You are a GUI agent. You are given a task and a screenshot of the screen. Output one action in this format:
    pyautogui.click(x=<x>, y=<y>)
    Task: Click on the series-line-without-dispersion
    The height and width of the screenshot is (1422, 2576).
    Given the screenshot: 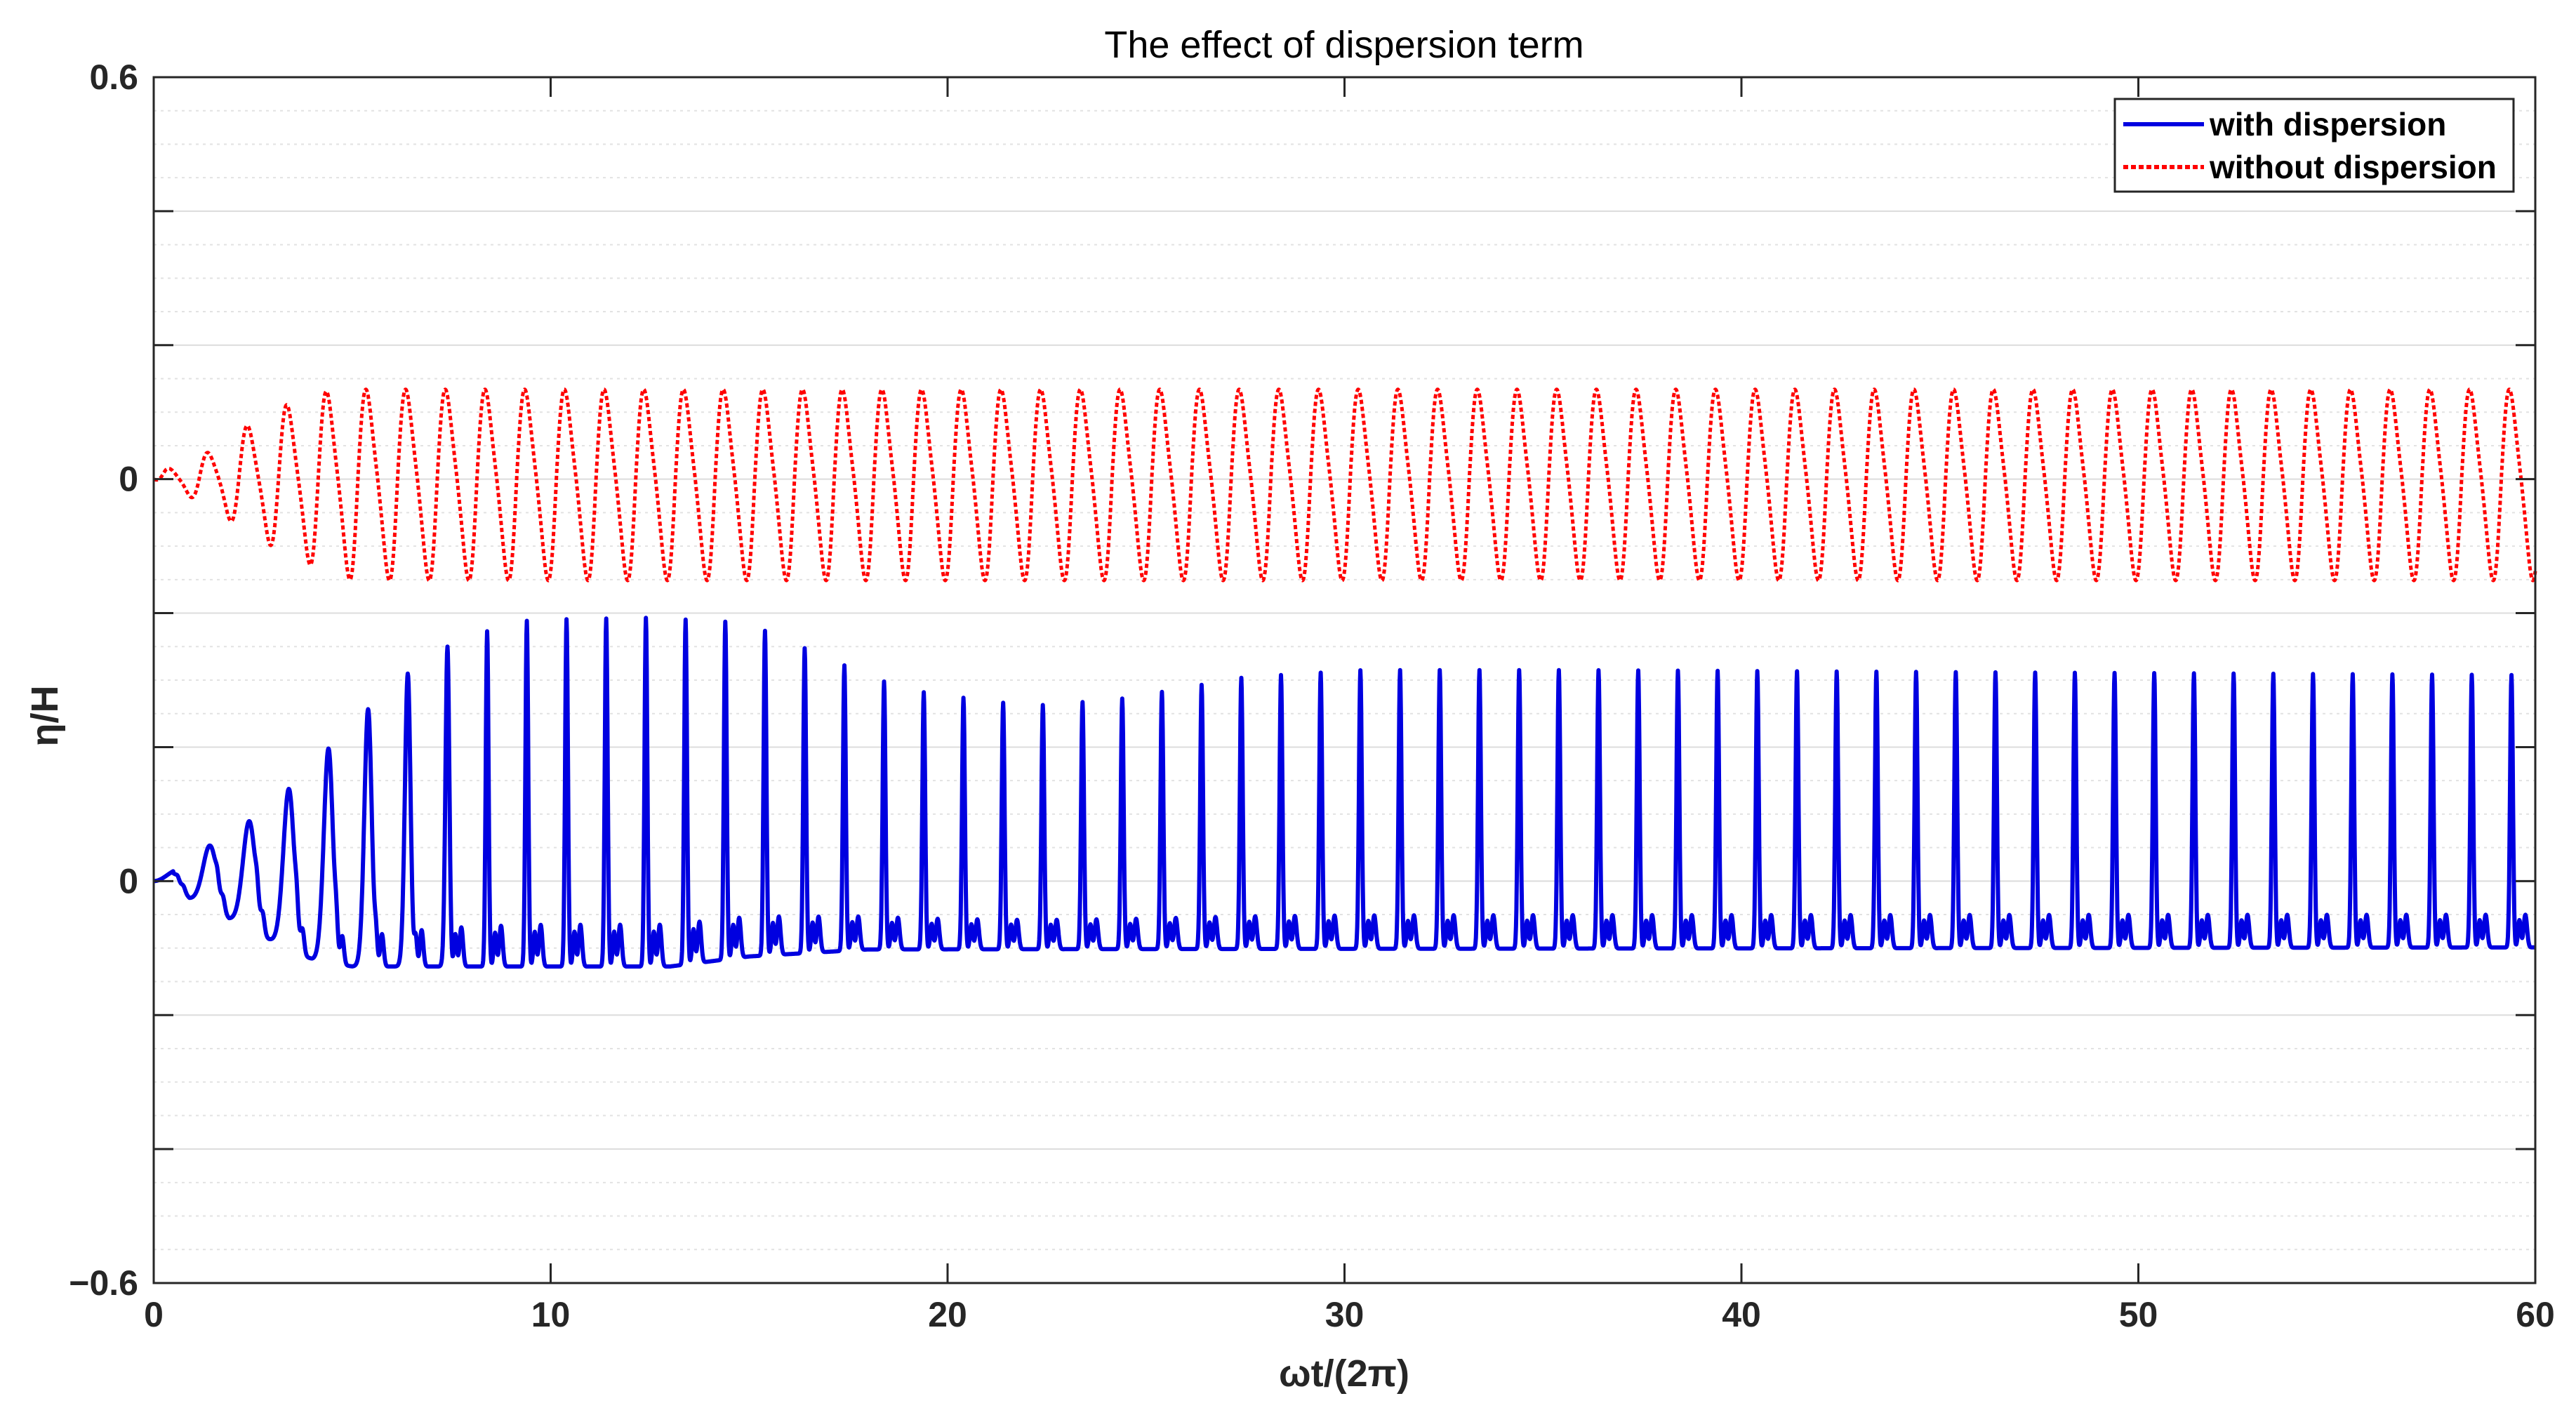 What is the action you would take?
    pyautogui.click(x=1345, y=485)
    